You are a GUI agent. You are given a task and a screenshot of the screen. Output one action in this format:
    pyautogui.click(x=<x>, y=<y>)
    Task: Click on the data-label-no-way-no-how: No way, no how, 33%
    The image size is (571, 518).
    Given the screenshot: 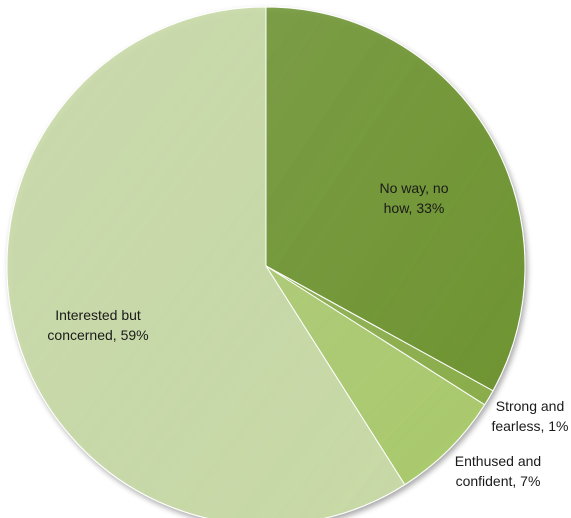 What is the action you would take?
    pyautogui.click(x=414, y=198)
    